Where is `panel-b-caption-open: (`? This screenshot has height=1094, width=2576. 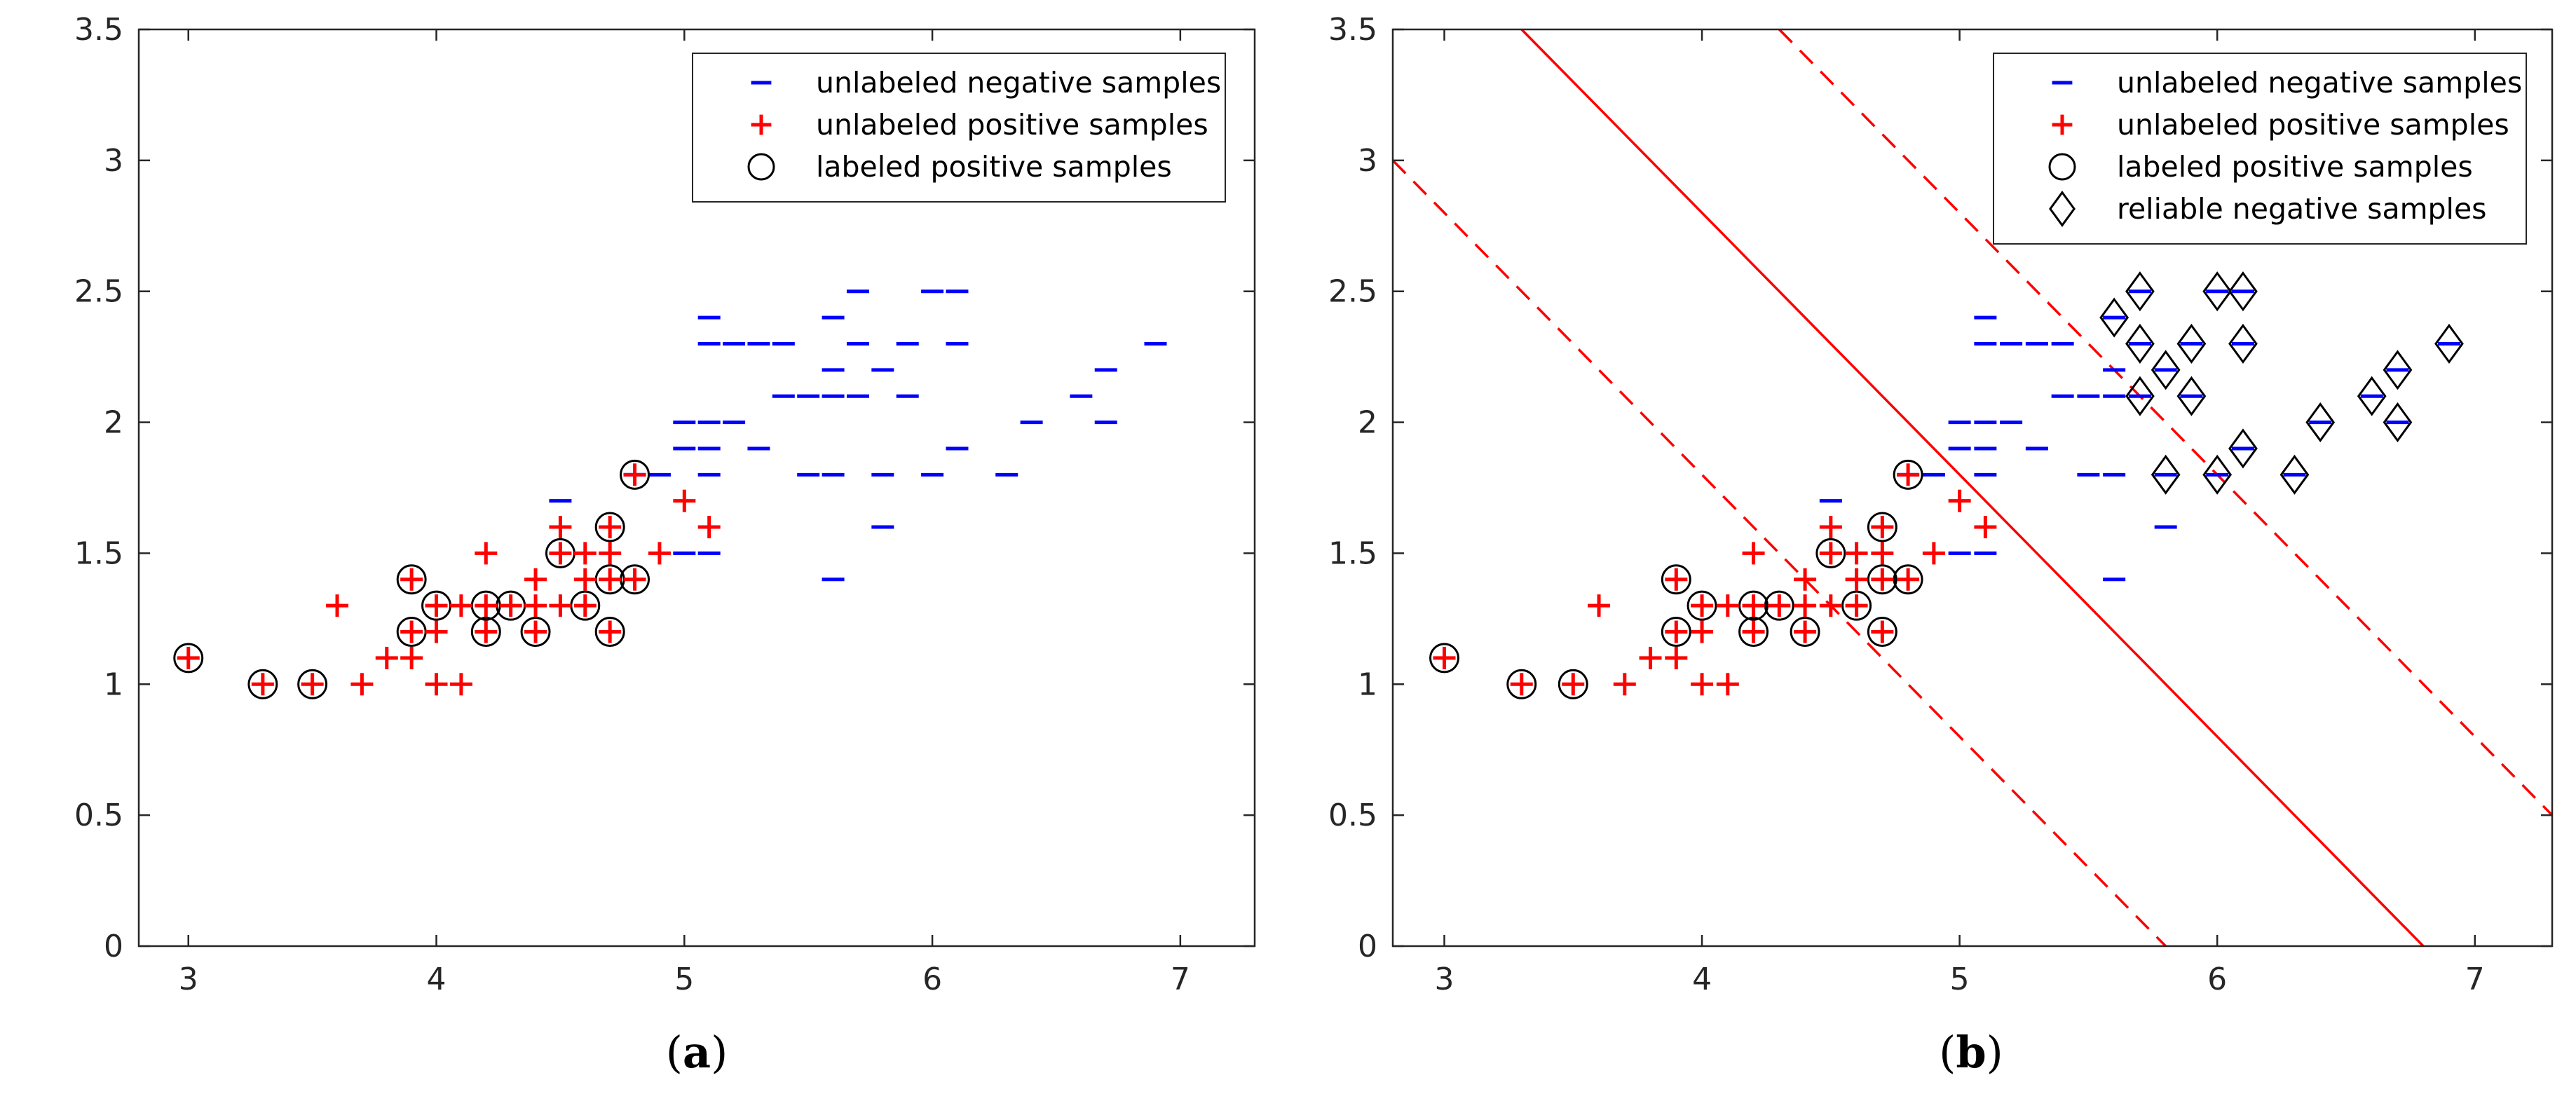 panel-b-caption-open: ( is located at coordinates (1948, 1052).